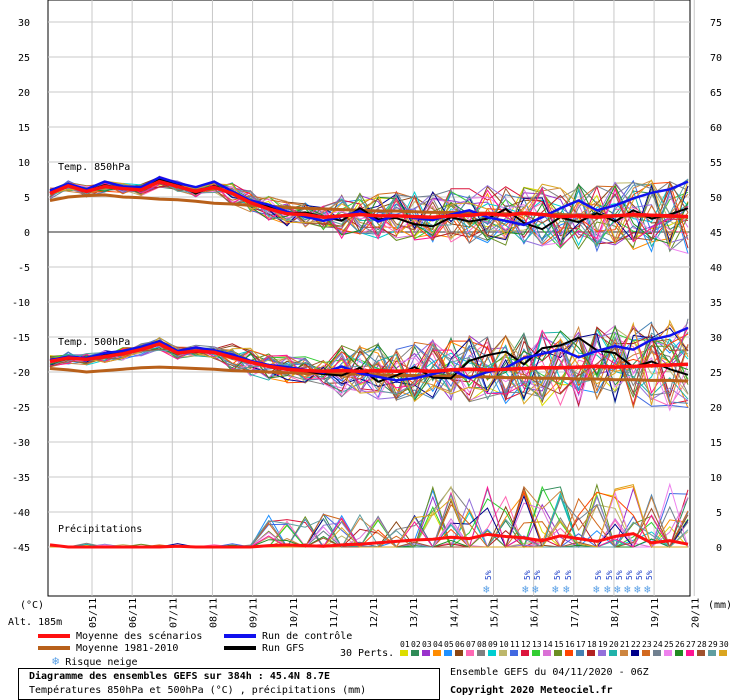  What do you see at coordinates (369, 540) in the screenshot?
I see `mean-line-precip` at bounding box center [369, 540].